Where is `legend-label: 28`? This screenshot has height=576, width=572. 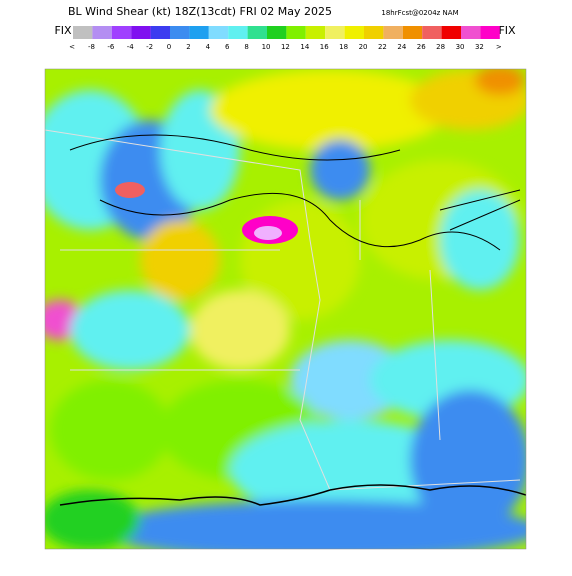
legend-label: 28 is located at coordinates (440, 47).